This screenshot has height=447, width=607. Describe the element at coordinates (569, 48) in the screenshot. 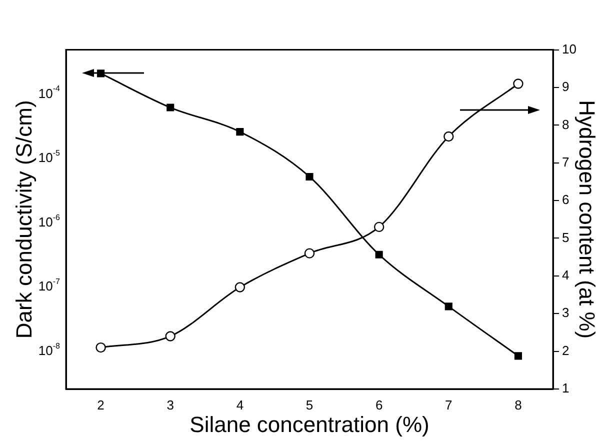

I see `y2-tick-label: 10` at that location.